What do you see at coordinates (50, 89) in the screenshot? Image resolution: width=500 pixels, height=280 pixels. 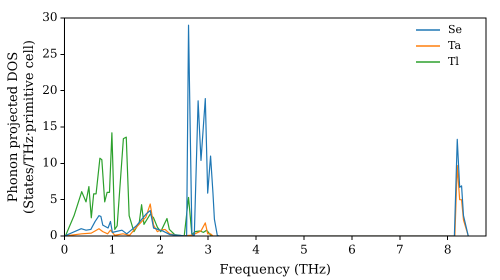 I see `y-tick-label: 20` at bounding box center [50, 89].